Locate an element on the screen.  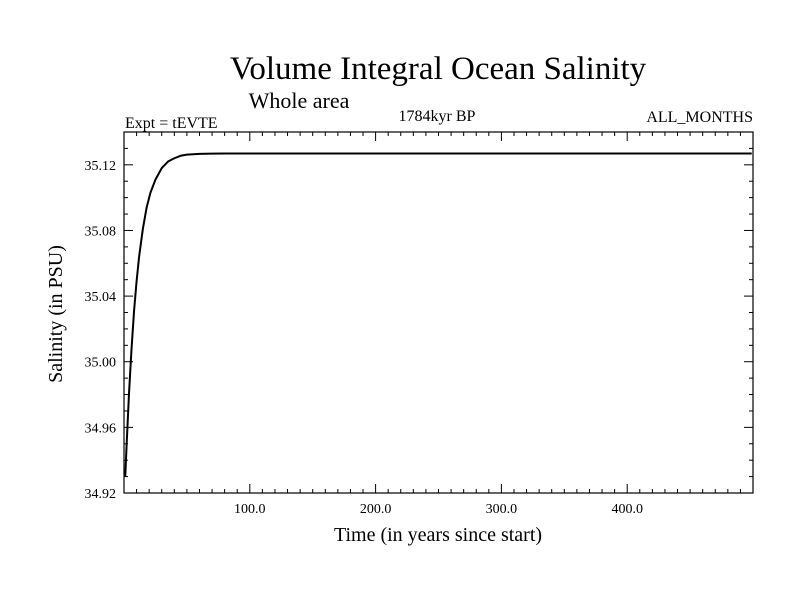
x-tick-label: 400.0 is located at coordinates (627, 509).